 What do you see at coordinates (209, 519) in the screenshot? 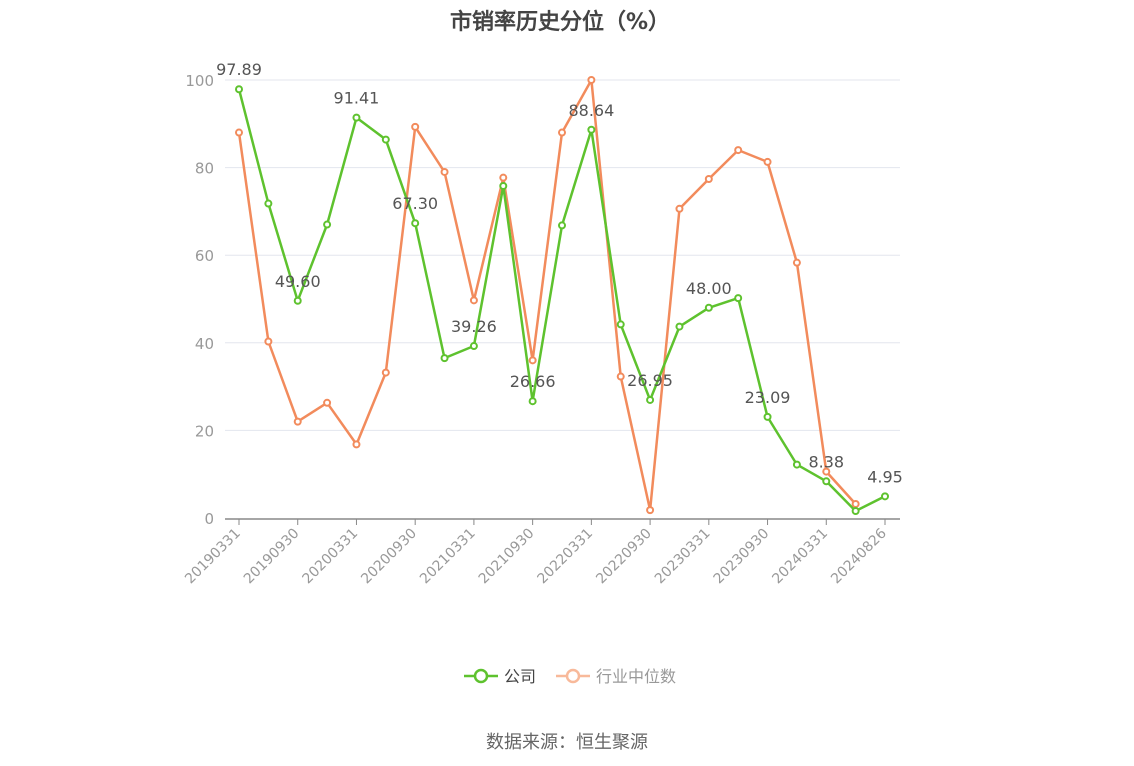
I see `y-tick-label: 0` at bounding box center [209, 519].